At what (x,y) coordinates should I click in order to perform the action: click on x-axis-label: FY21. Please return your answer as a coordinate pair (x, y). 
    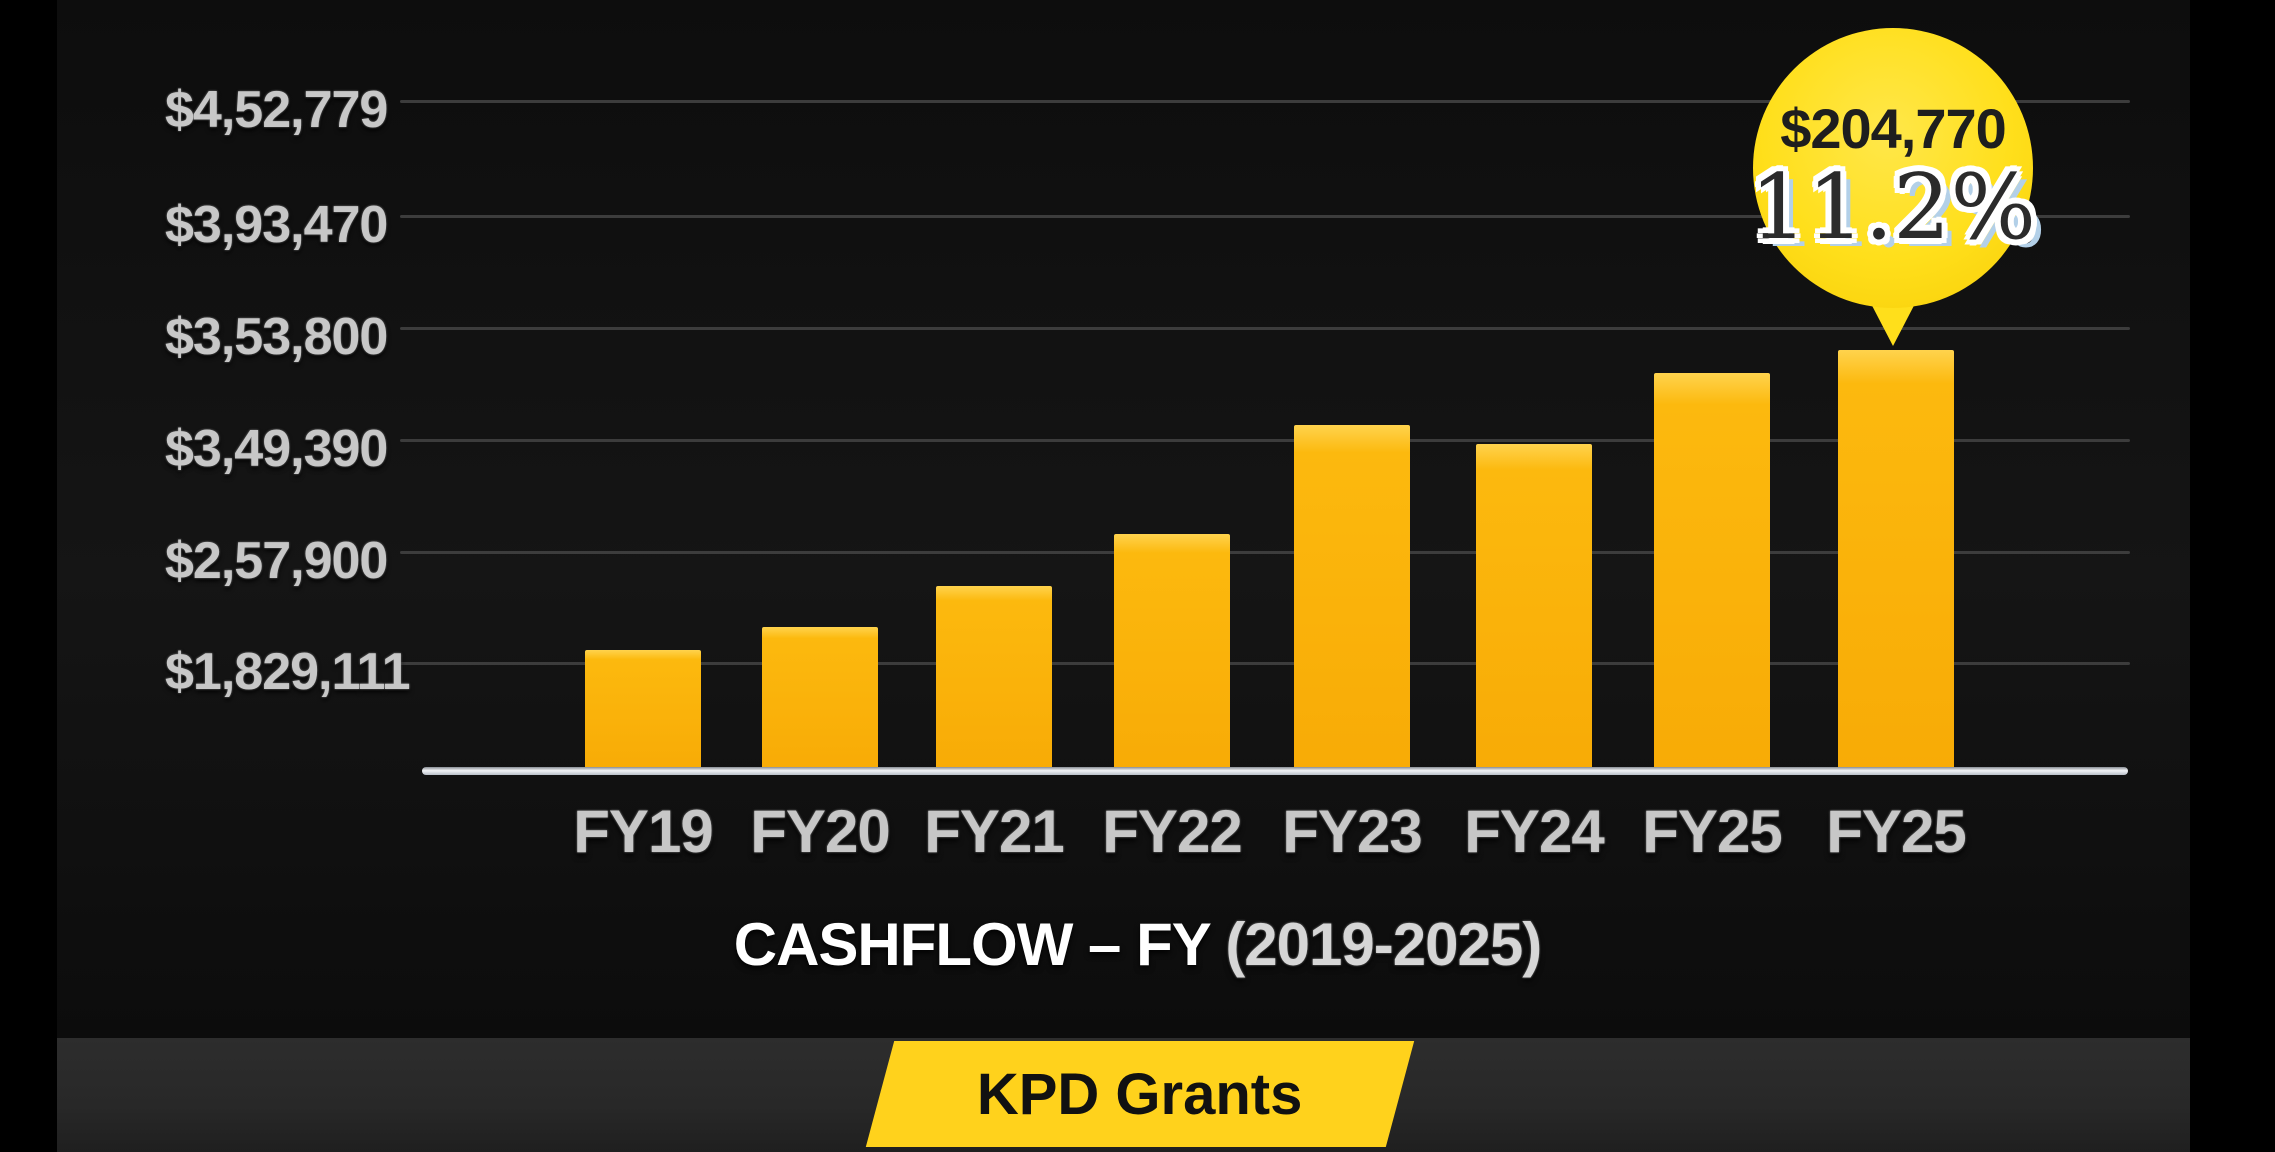
    Looking at the image, I should click on (994, 831).